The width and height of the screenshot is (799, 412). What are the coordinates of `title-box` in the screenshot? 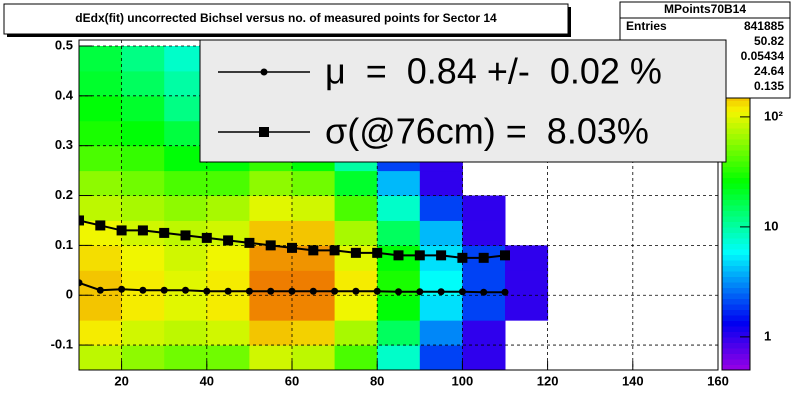 It's located at (286, 19).